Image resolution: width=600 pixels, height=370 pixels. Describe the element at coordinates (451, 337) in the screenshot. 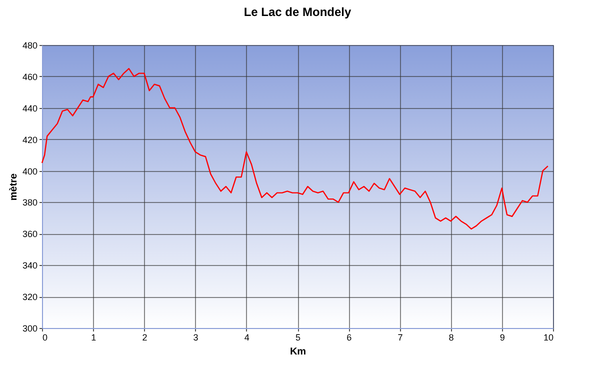

I see `x-tick-label: 8` at that location.